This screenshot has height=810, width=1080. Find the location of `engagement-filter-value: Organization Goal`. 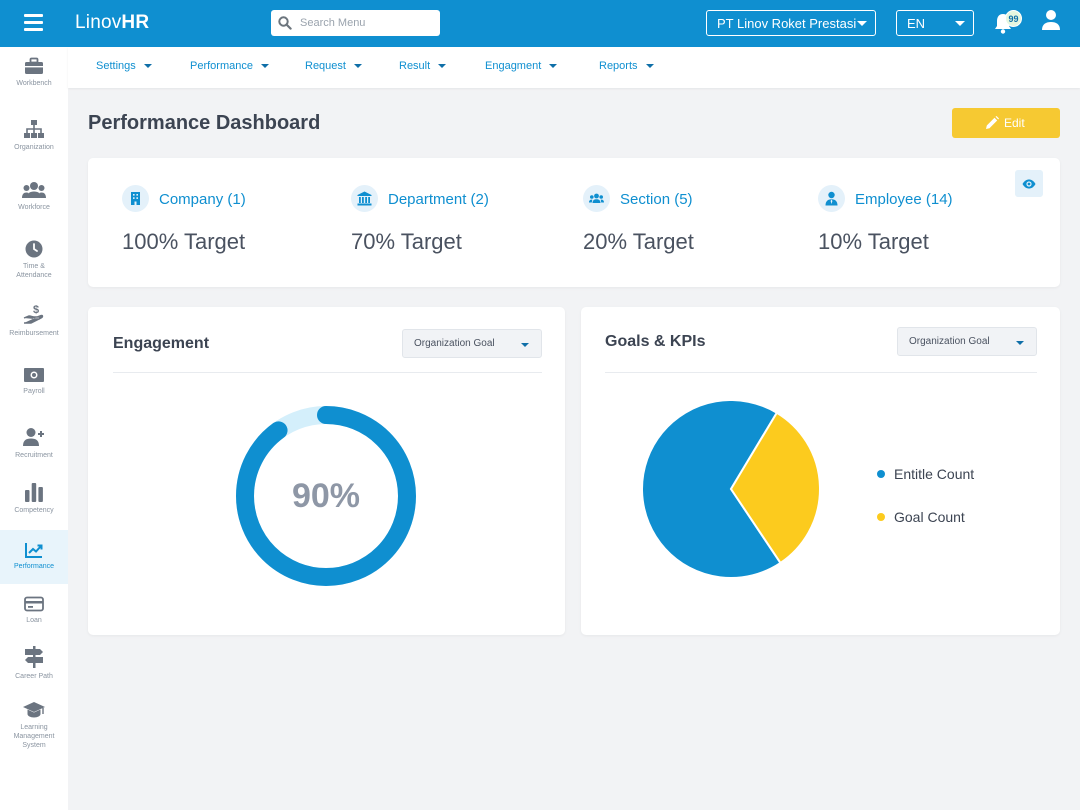

engagement-filter-value: Organization Goal is located at coordinates (454, 343).